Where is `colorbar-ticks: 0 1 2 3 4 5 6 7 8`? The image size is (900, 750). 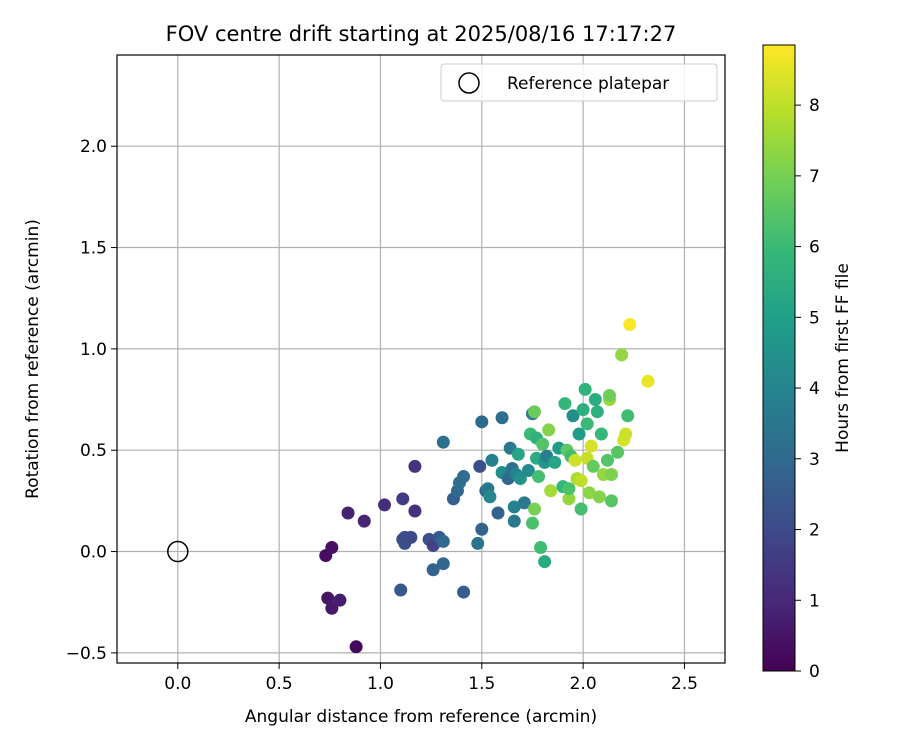
colorbar-ticks: 0 1 2 3 4 5 6 7 8 is located at coordinates (807, 389).